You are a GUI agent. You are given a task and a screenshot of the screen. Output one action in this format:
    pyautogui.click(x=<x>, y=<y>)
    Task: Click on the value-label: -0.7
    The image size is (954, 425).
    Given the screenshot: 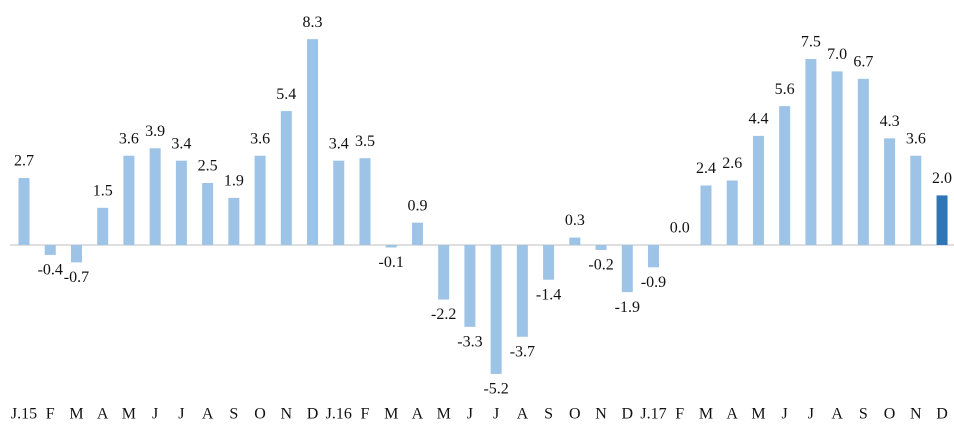 What is the action you would take?
    pyautogui.click(x=76, y=277)
    